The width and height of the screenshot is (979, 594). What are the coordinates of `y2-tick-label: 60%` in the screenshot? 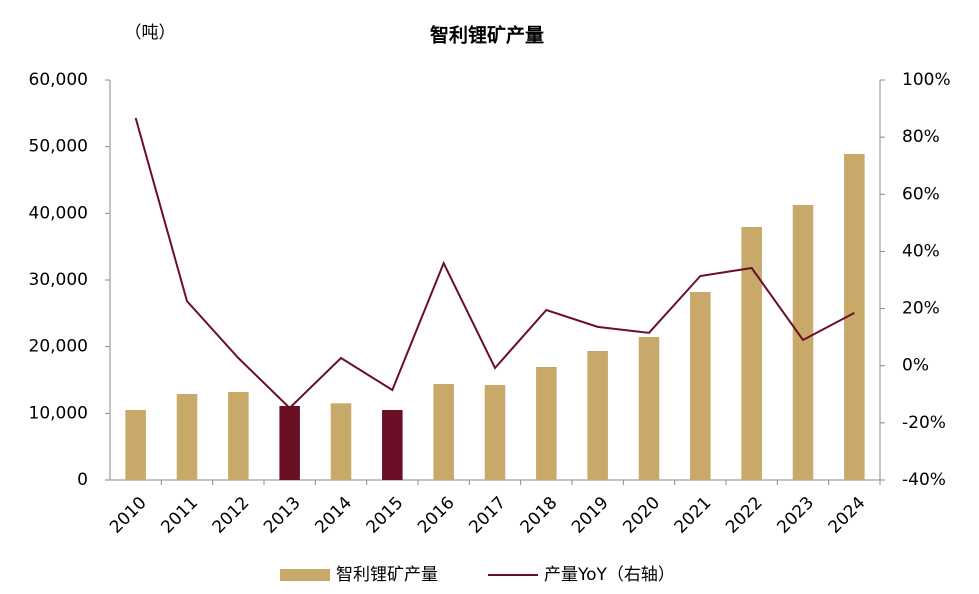 It's located at (921, 194).